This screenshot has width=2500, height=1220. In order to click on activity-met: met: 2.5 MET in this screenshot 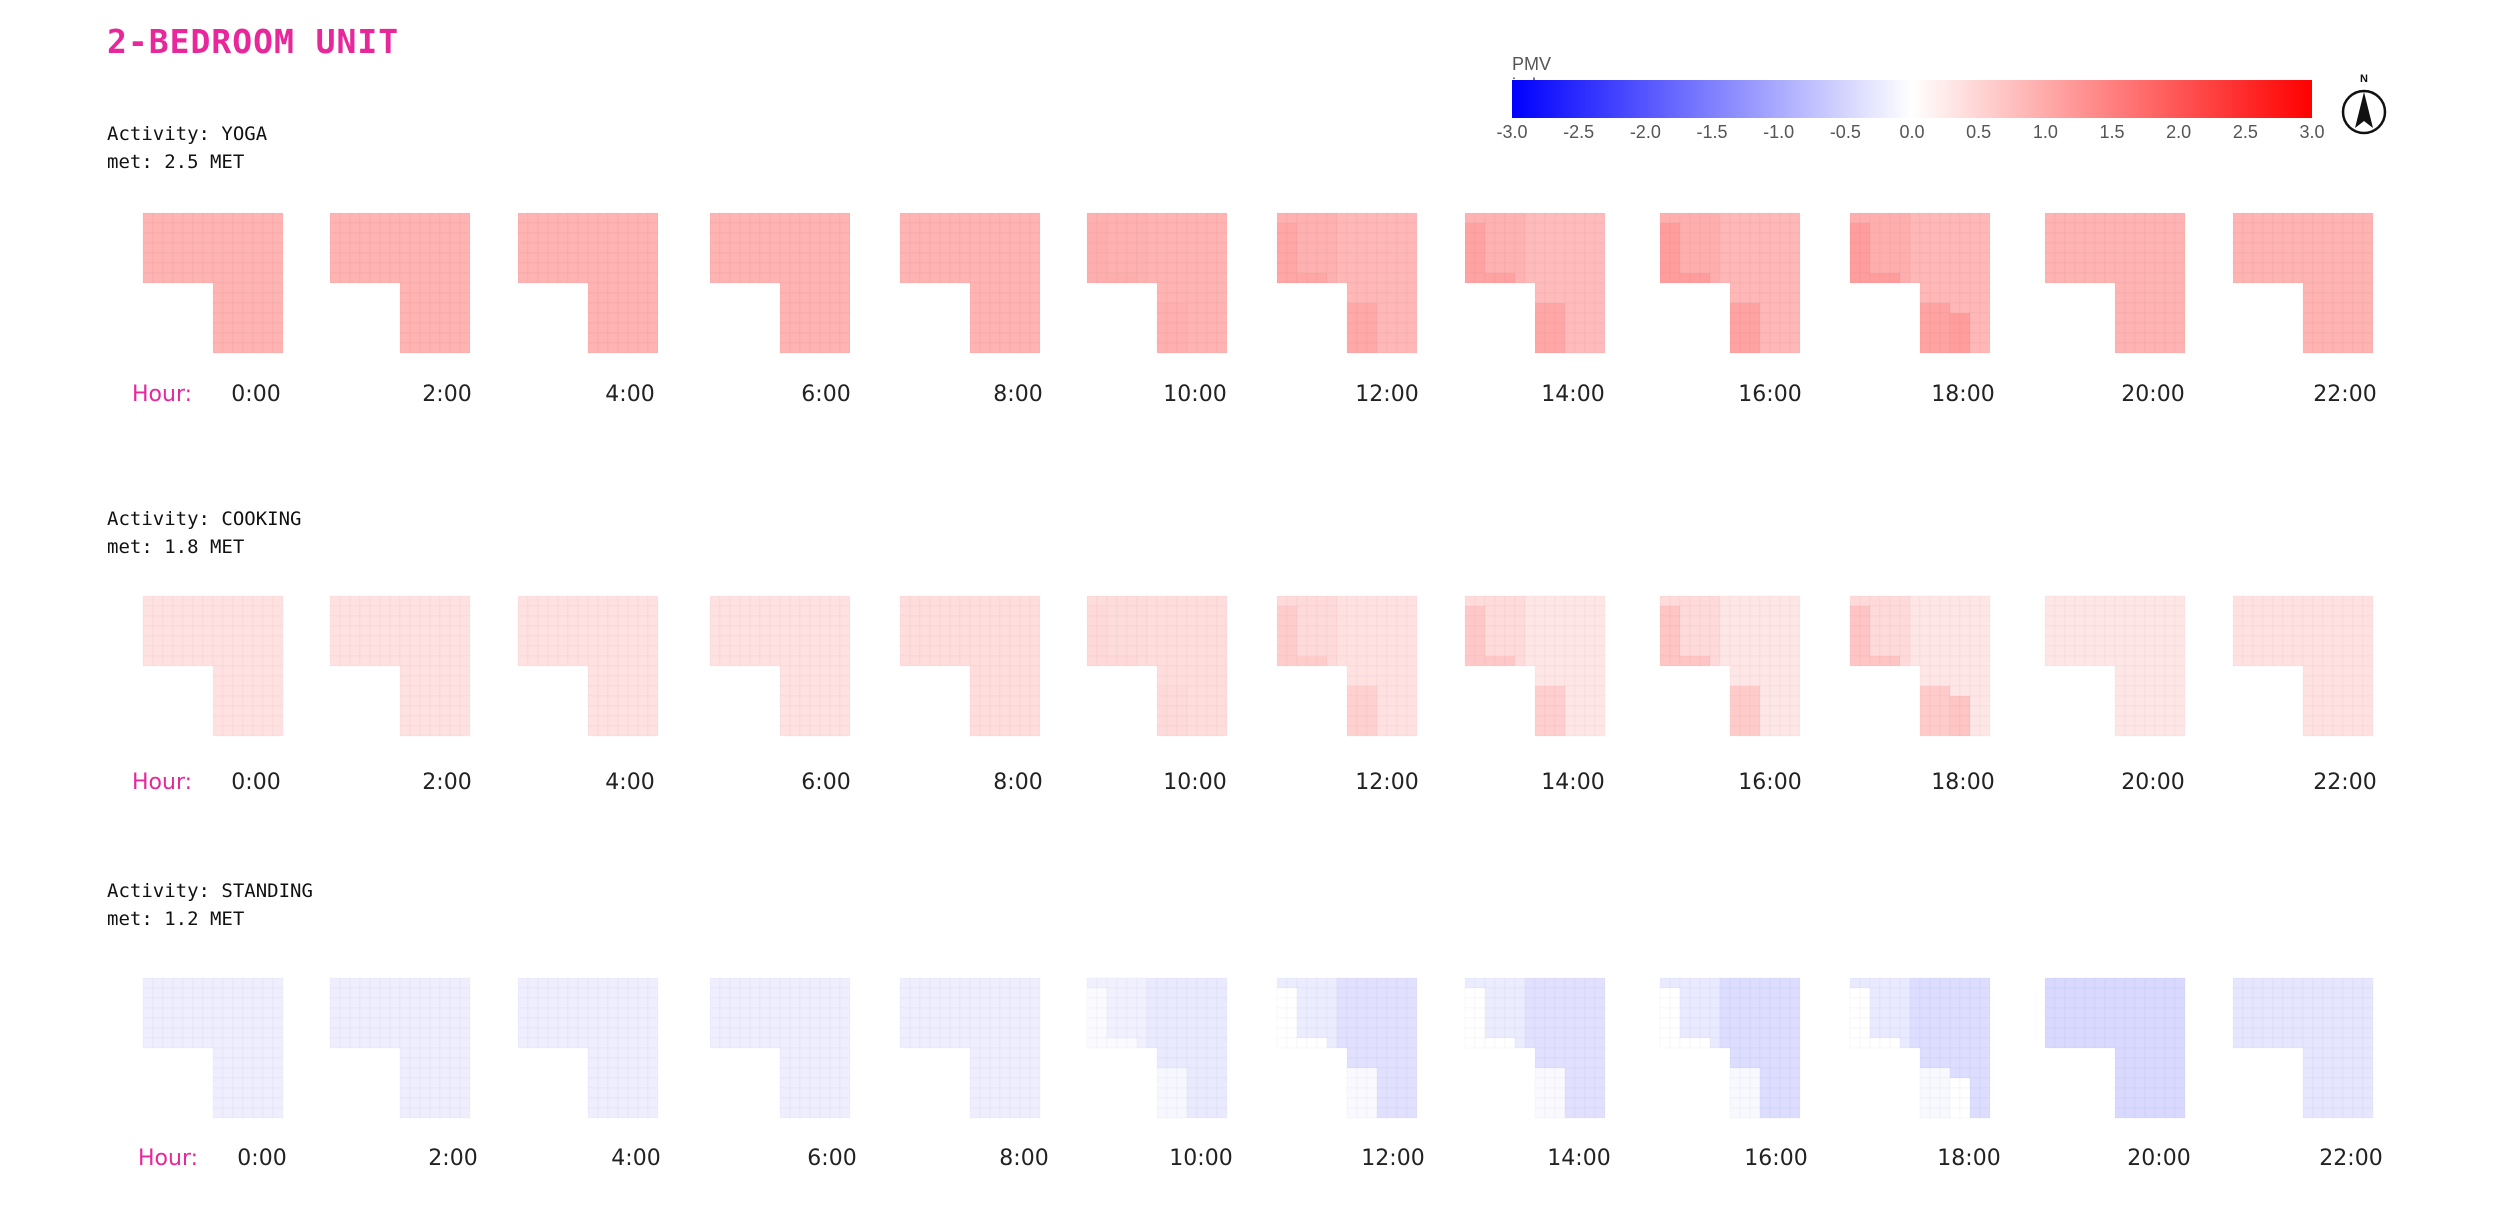, I will do `click(176, 162)`.